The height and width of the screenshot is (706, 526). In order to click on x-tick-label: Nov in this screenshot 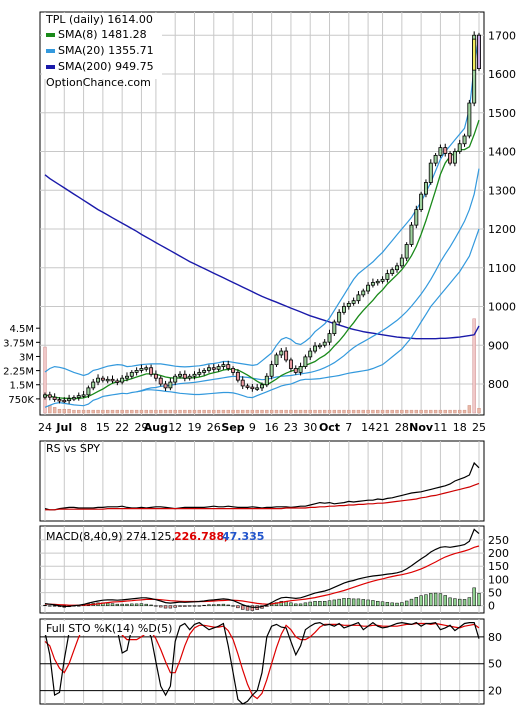, I will do `click(421, 427)`.